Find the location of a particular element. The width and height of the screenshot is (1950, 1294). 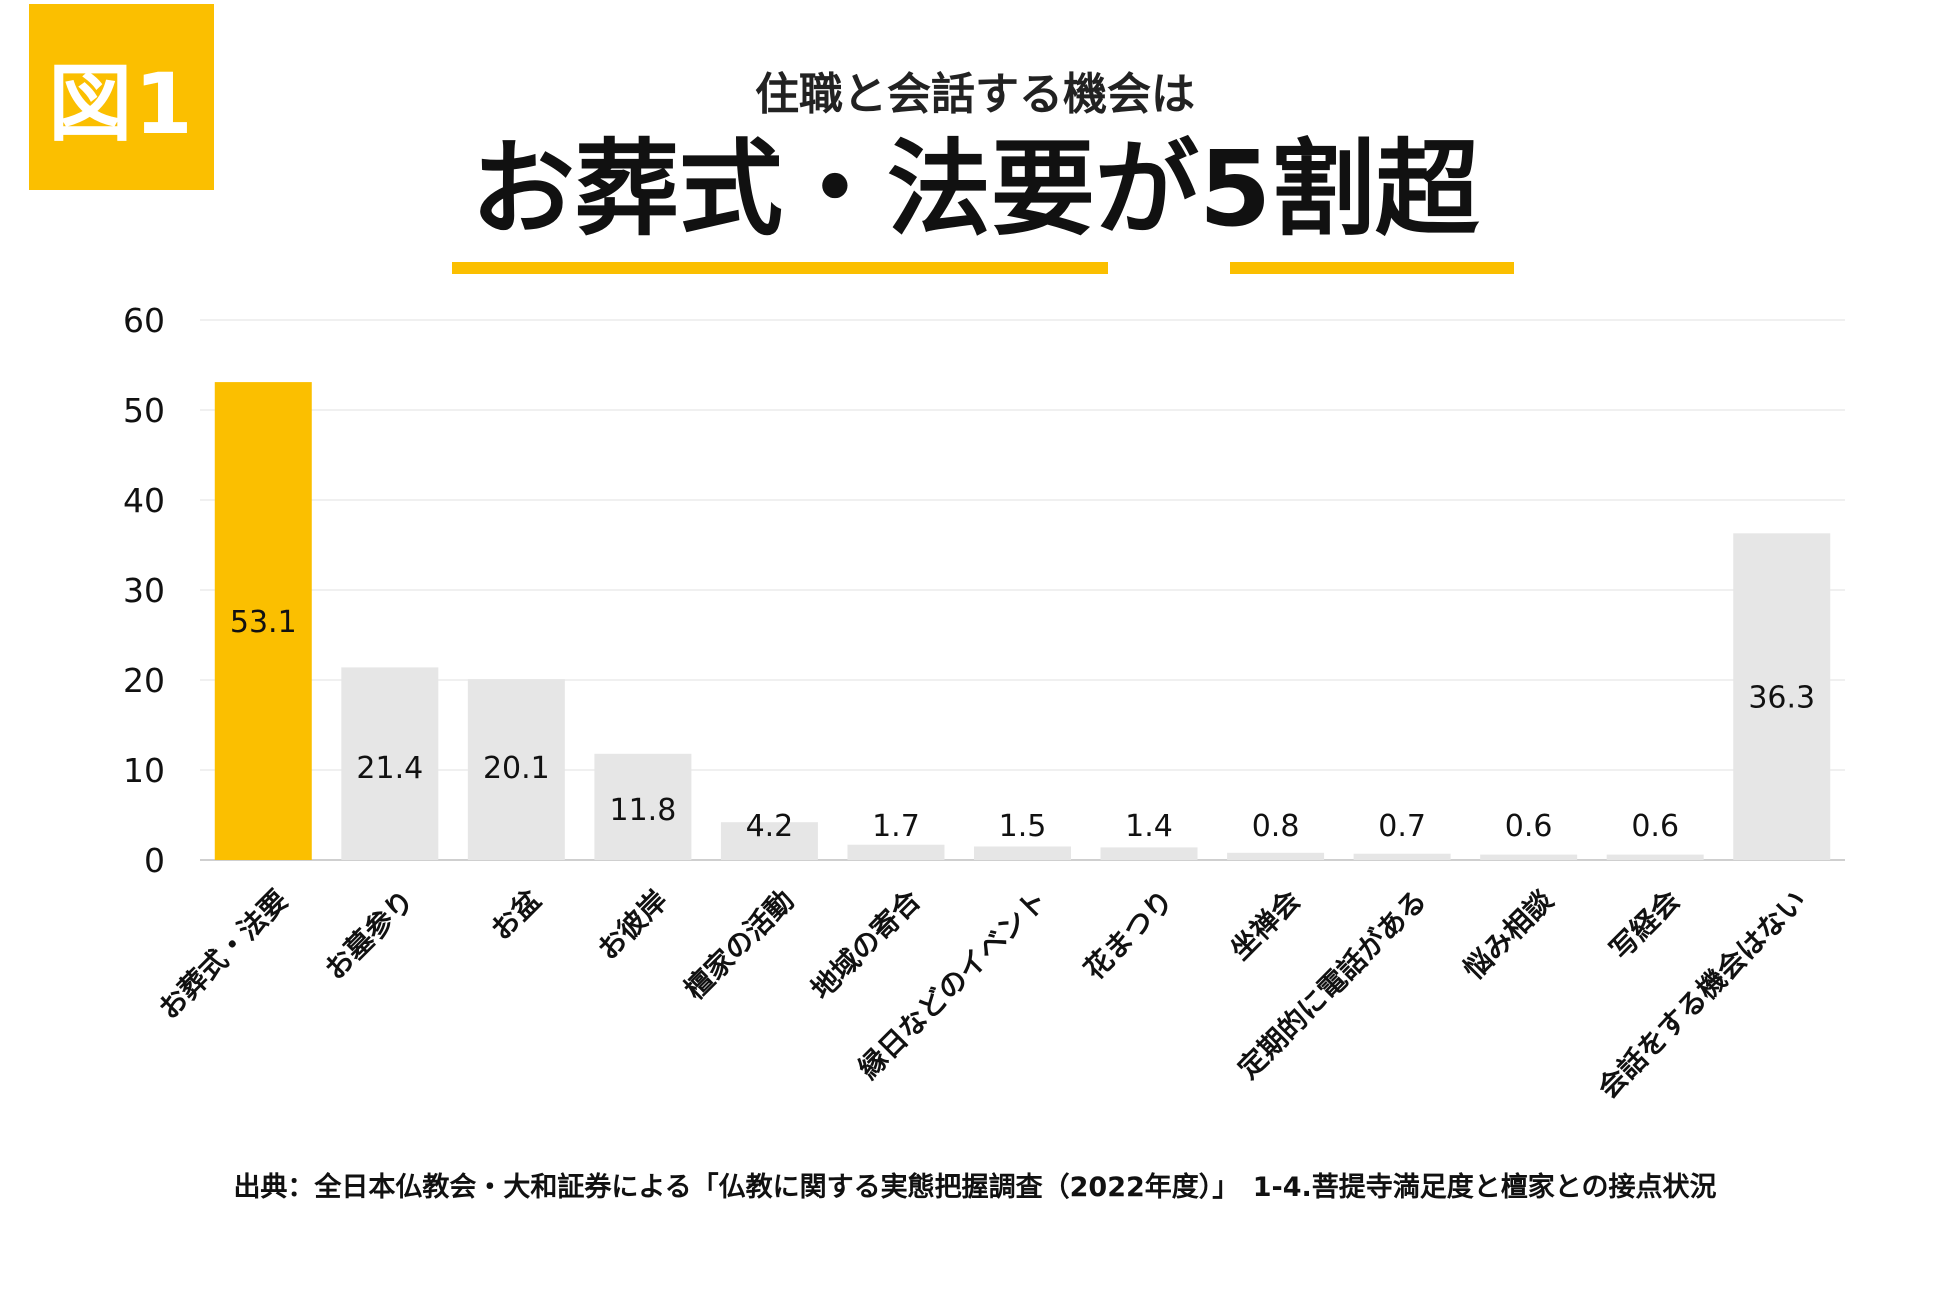

y-tick-label: 30 is located at coordinates (144, 590).